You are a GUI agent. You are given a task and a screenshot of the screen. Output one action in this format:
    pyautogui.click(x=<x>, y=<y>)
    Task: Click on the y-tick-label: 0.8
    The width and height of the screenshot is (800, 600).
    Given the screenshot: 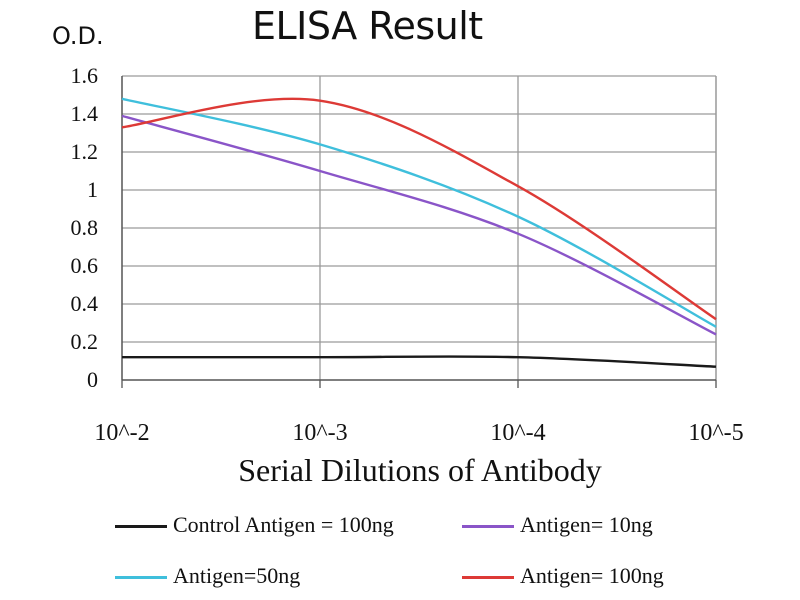 What is the action you would take?
    pyautogui.click(x=85, y=227)
    